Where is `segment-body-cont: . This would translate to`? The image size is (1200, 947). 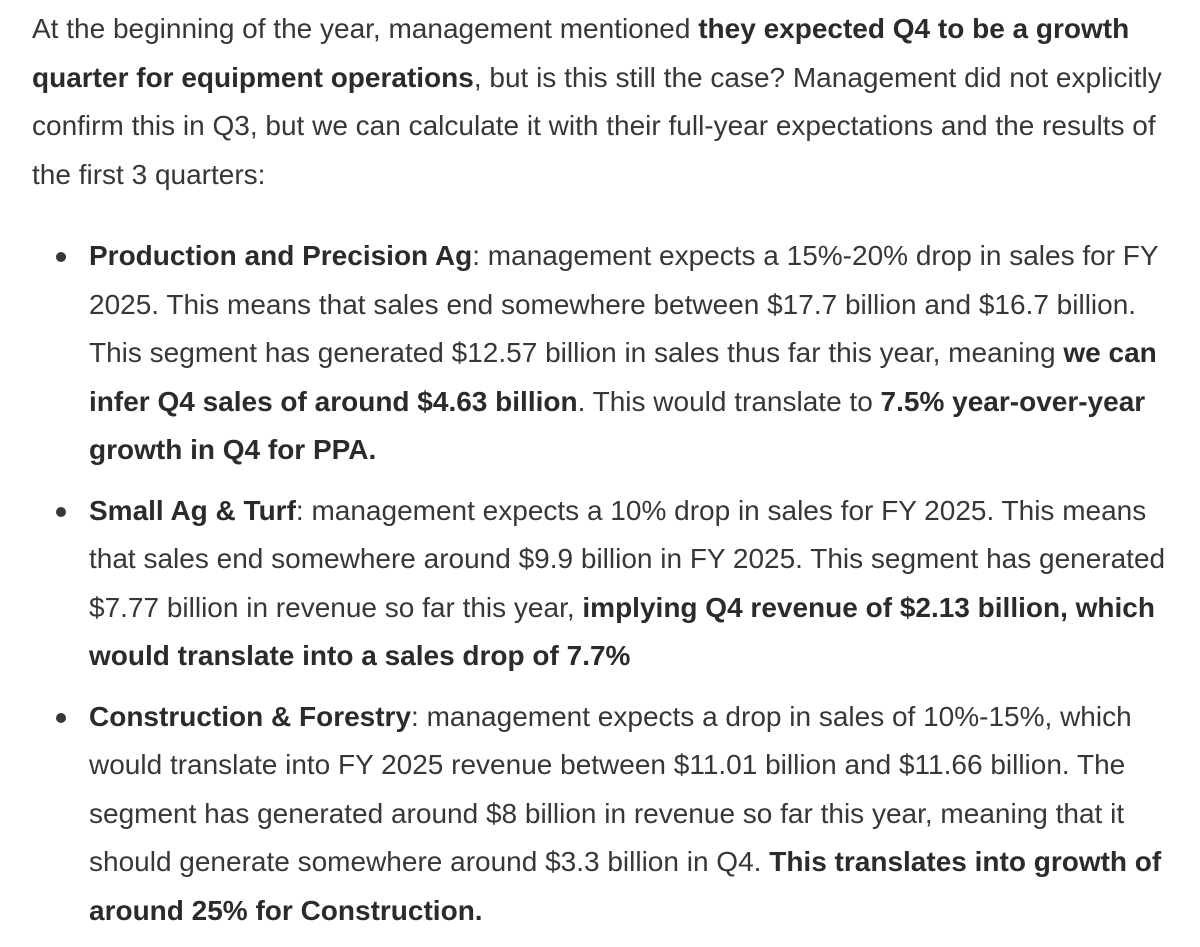 segment-body-cont: . This would translate to is located at coordinates (729, 401).